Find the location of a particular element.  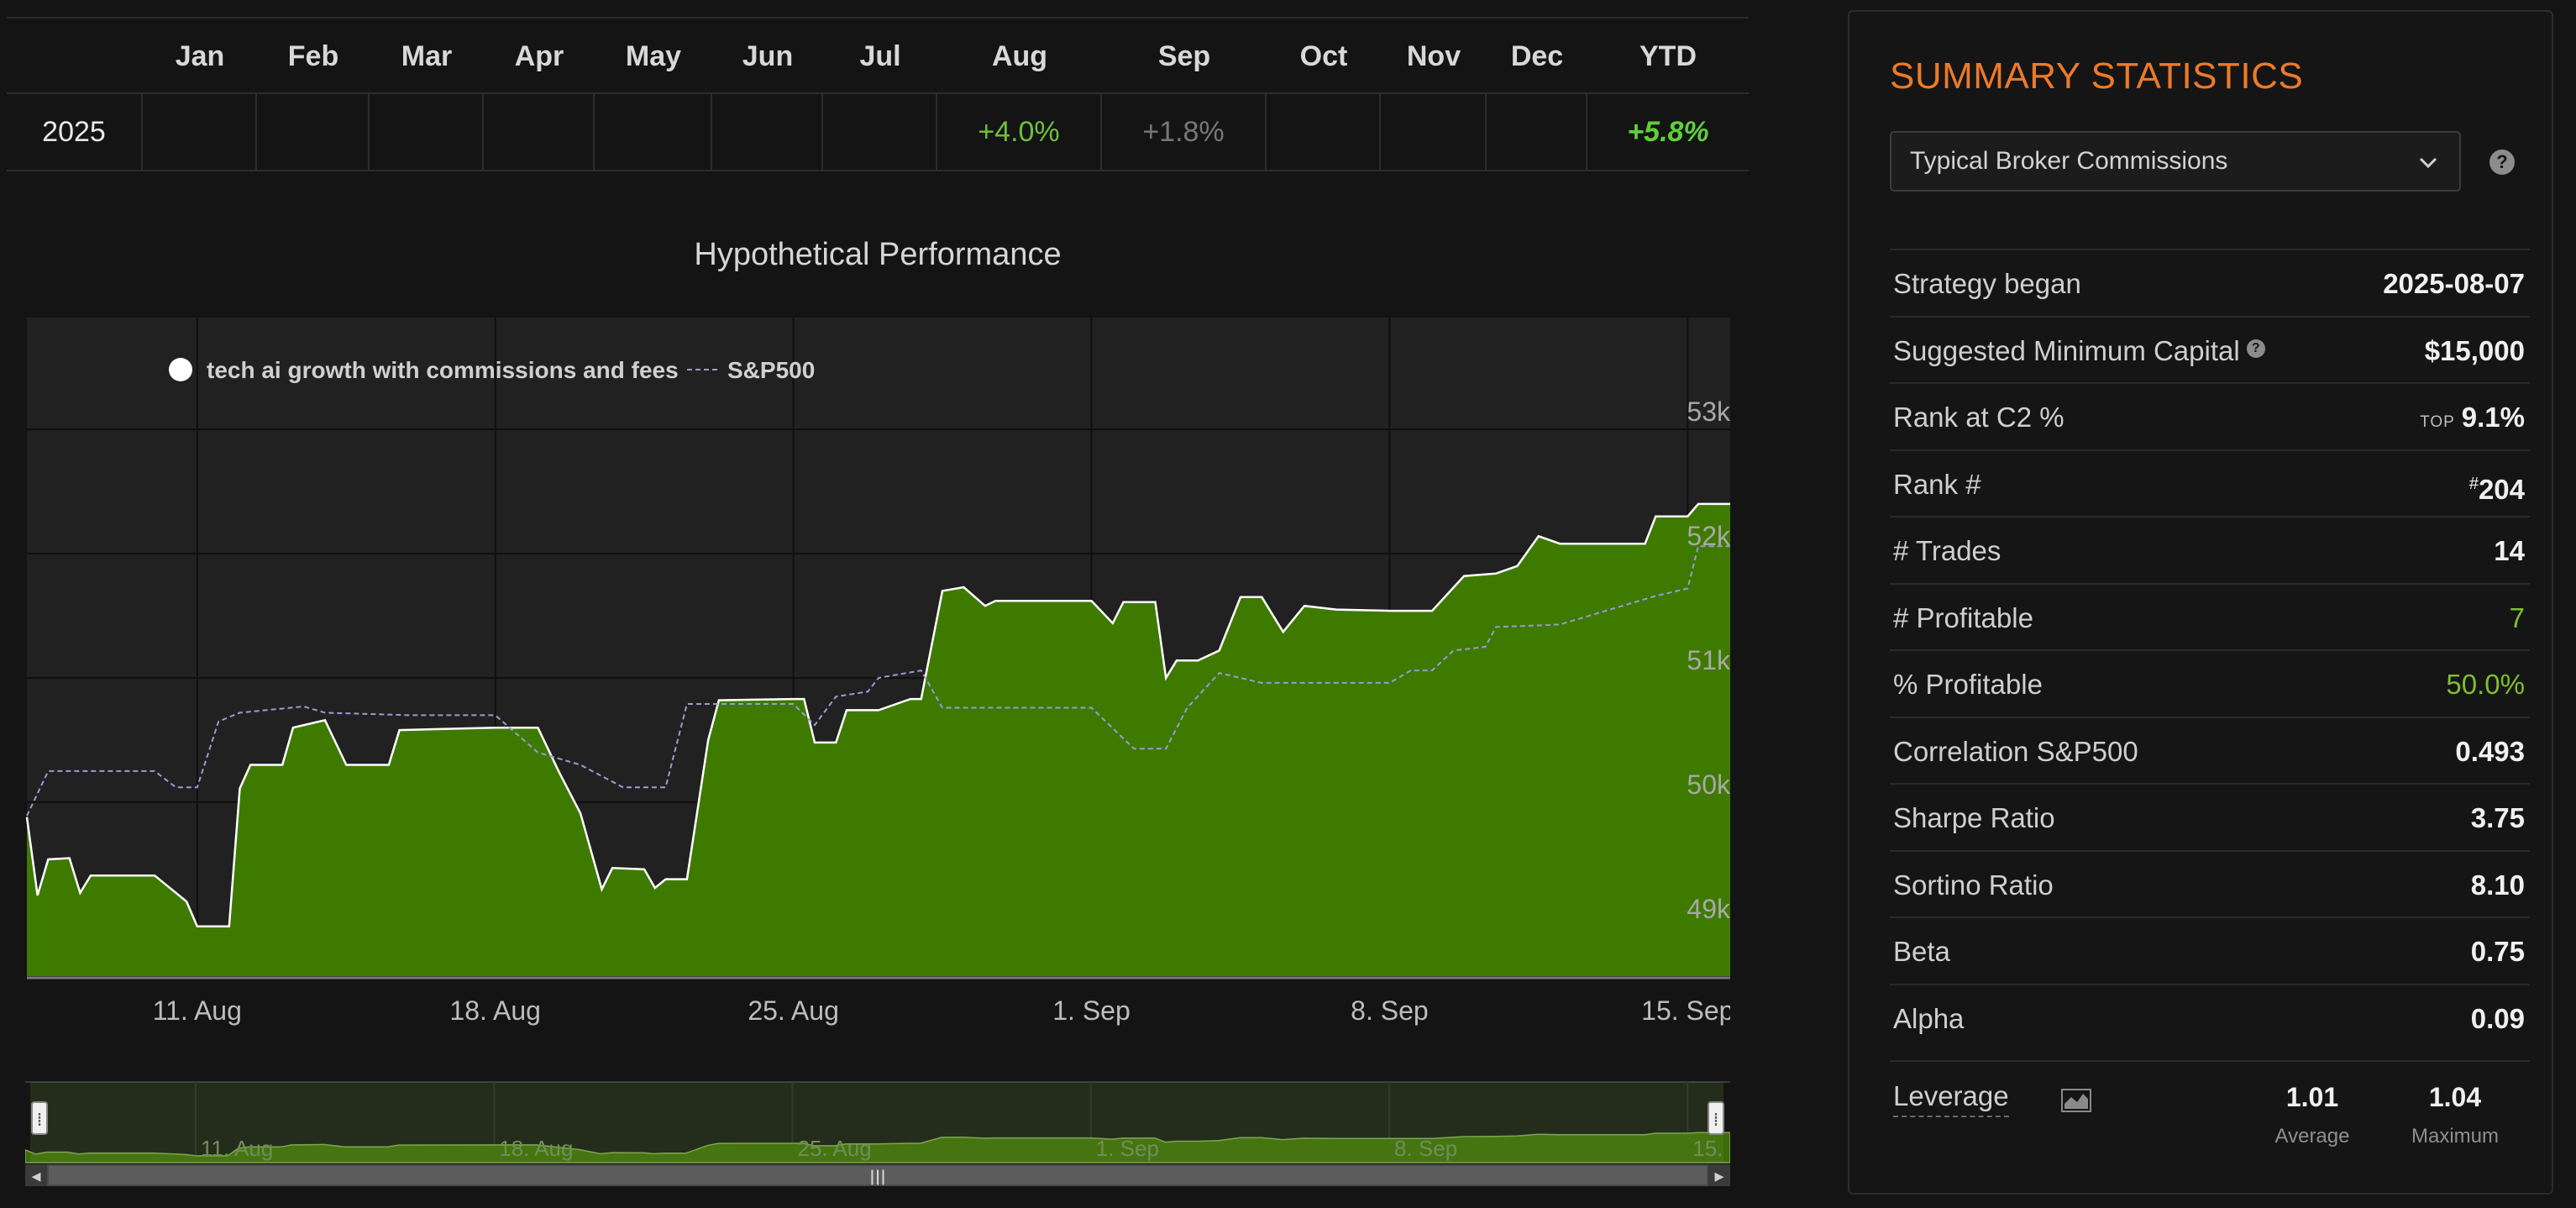

stat-value: TOP 9.1% is located at coordinates (2472, 419).